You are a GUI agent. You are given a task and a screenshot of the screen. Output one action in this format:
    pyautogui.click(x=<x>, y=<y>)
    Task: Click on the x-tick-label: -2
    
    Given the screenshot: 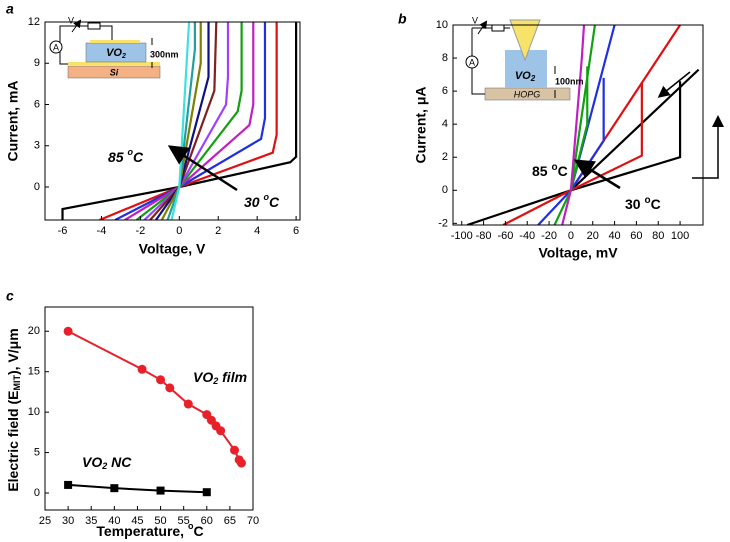 What is the action you would take?
    pyautogui.click(x=140, y=231)
    